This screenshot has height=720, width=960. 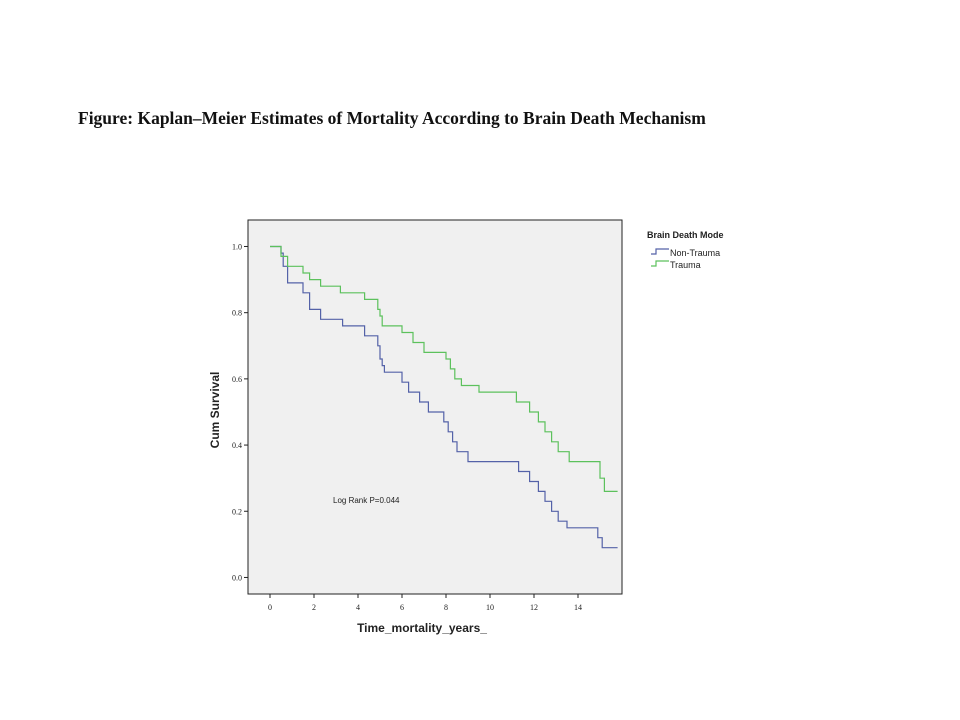 I want to click on series-trauma-line, so click(x=444, y=368).